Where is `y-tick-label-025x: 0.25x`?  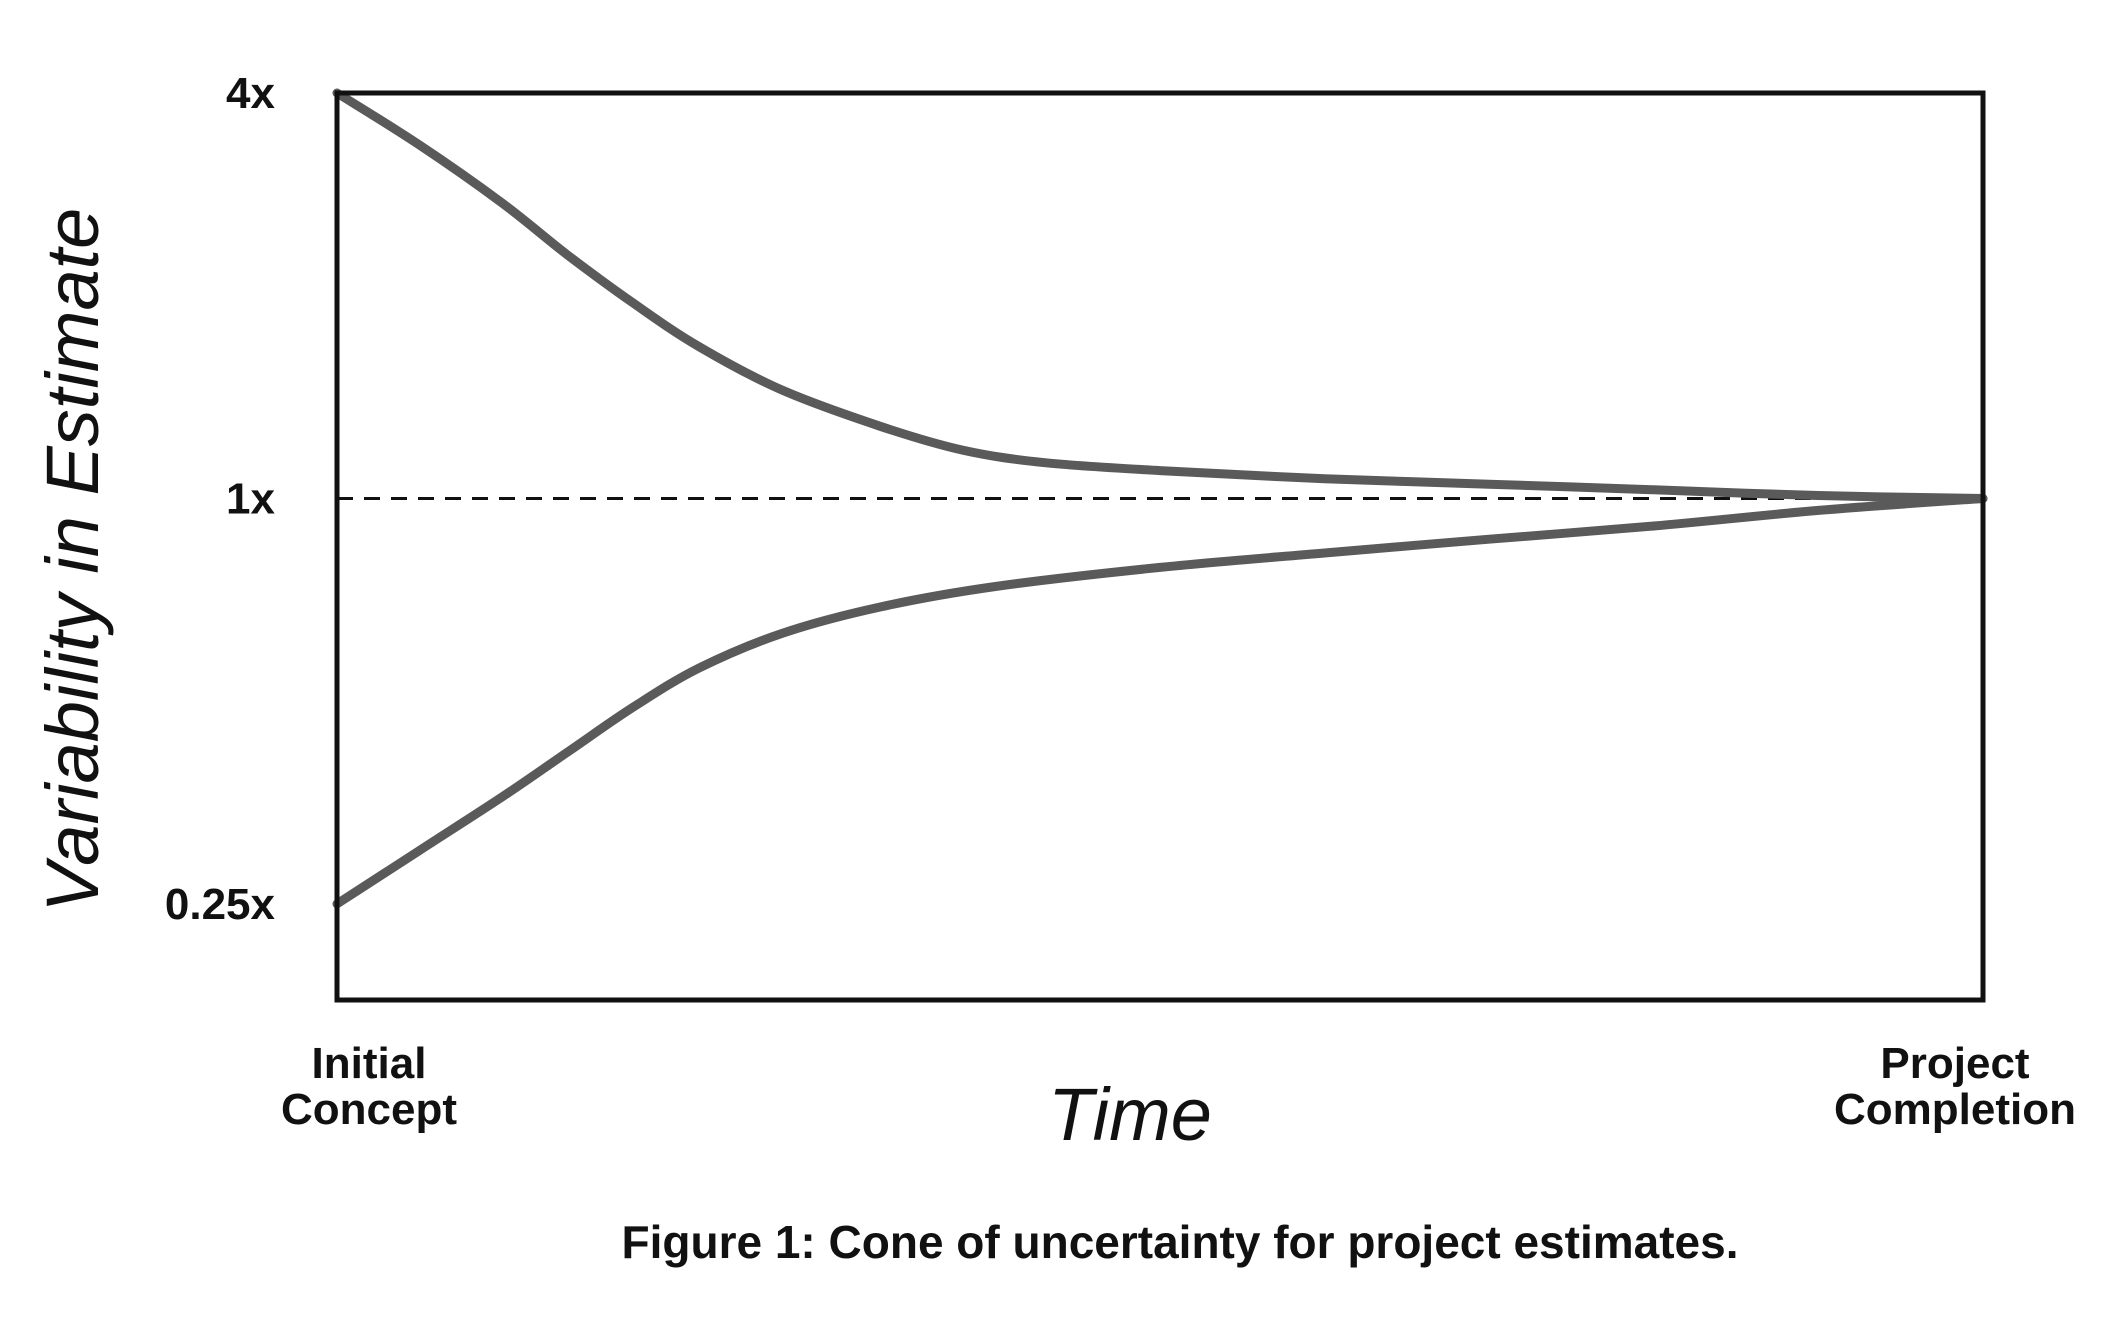 y-tick-label-025x: 0.25x is located at coordinates (220, 904).